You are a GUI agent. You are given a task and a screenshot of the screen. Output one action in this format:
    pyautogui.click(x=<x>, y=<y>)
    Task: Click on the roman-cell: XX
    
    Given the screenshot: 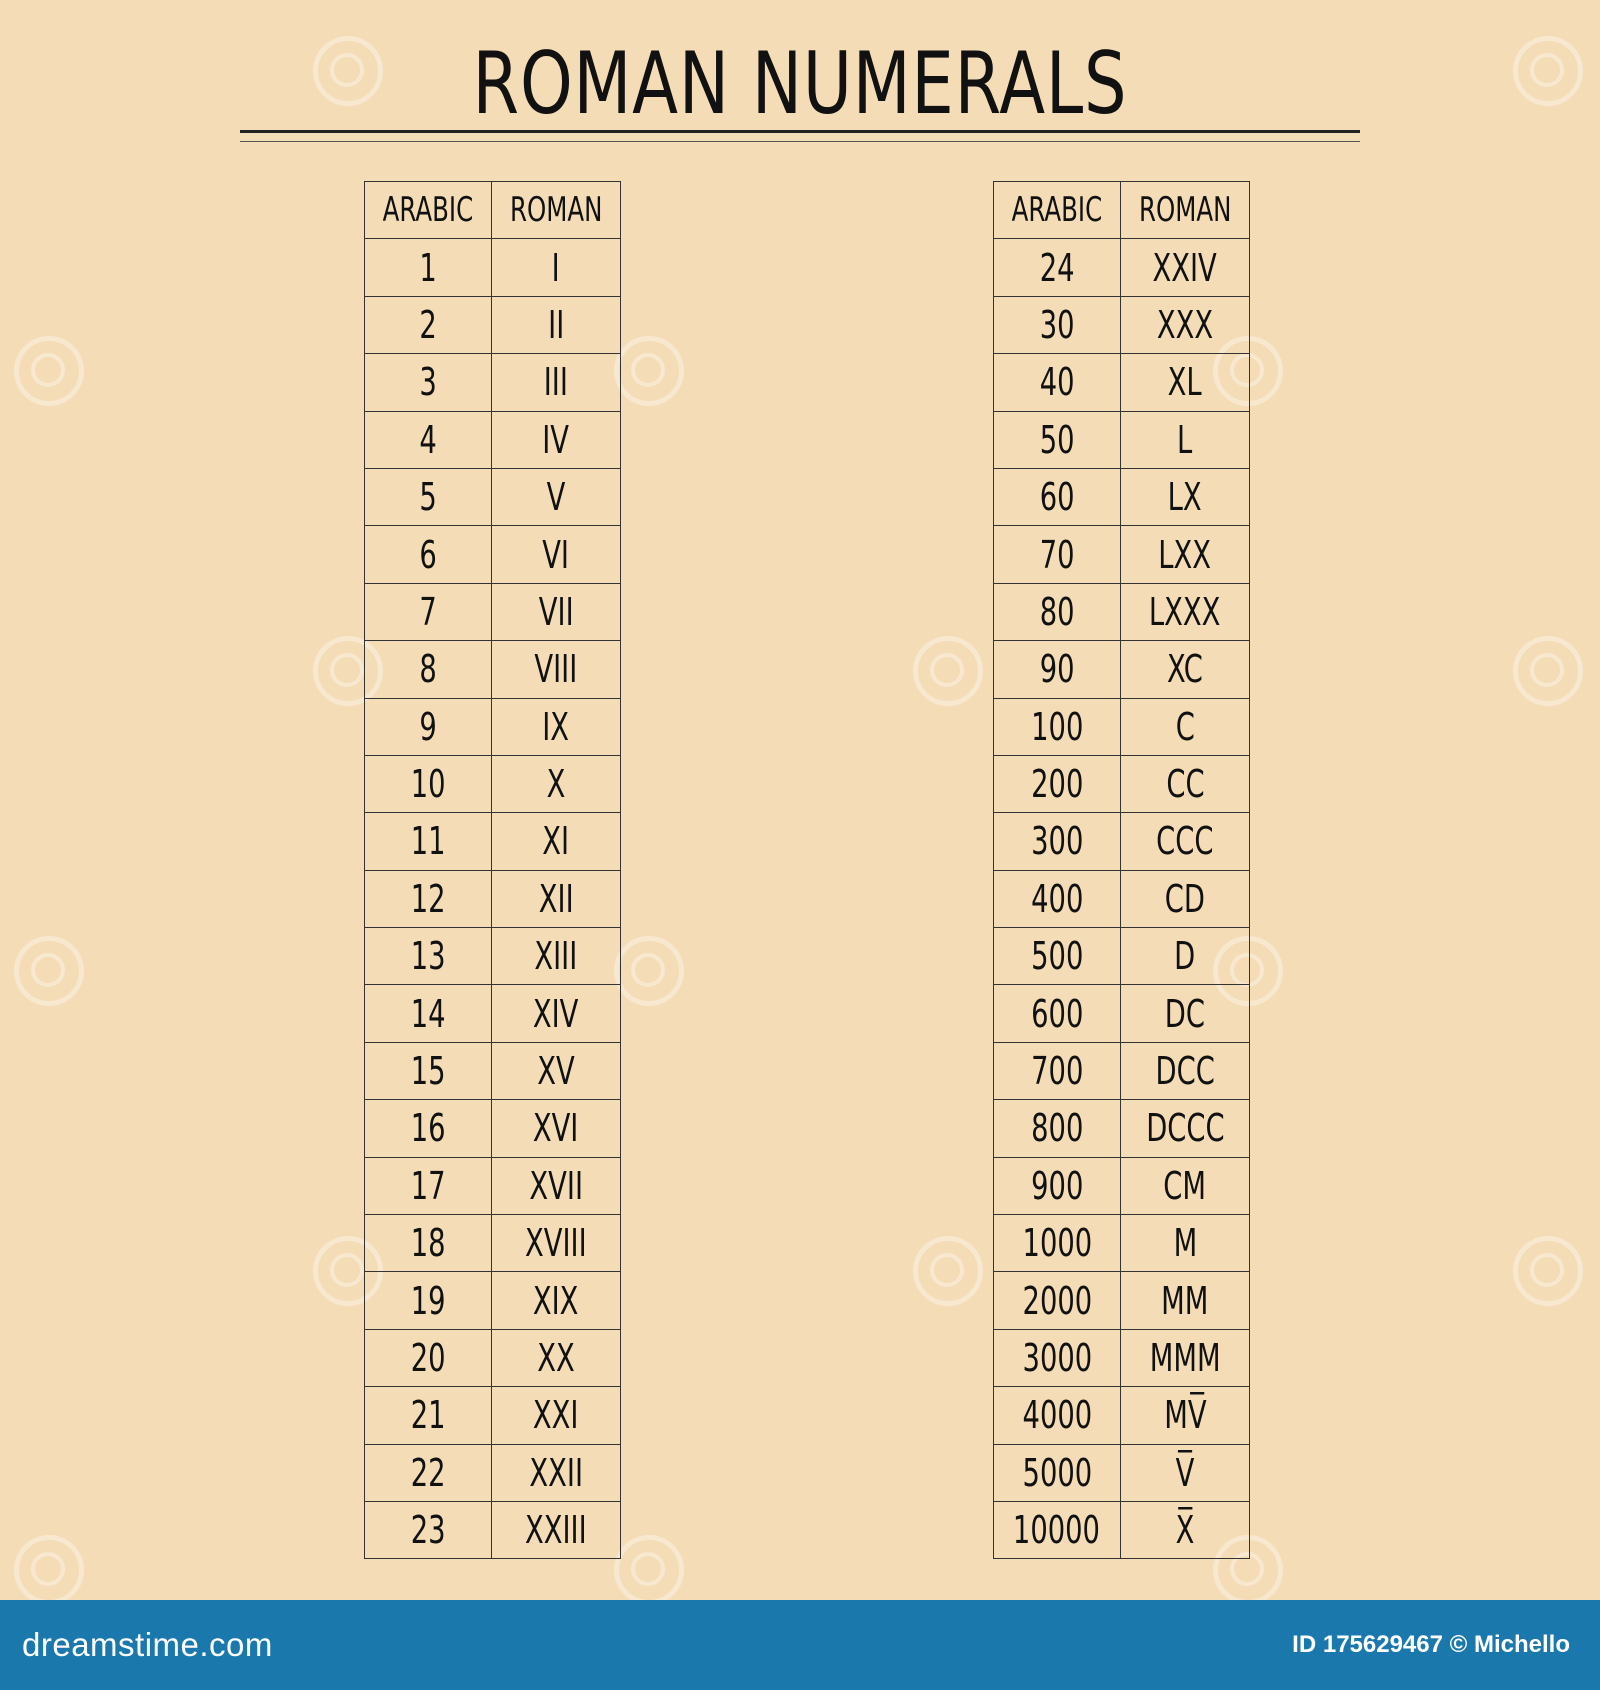 What is the action you would take?
    pyautogui.click(x=556, y=1358)
    